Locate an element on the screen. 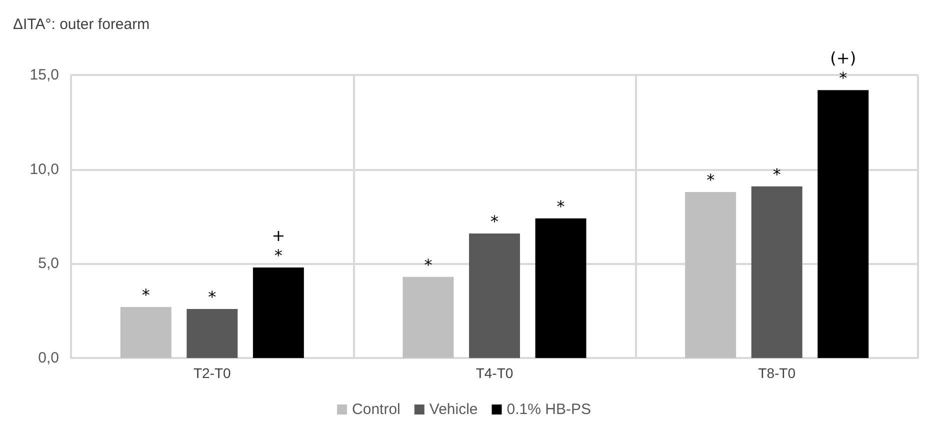  chart-title: ΔITA°: outer forearm is located at coordinates (81, 24).